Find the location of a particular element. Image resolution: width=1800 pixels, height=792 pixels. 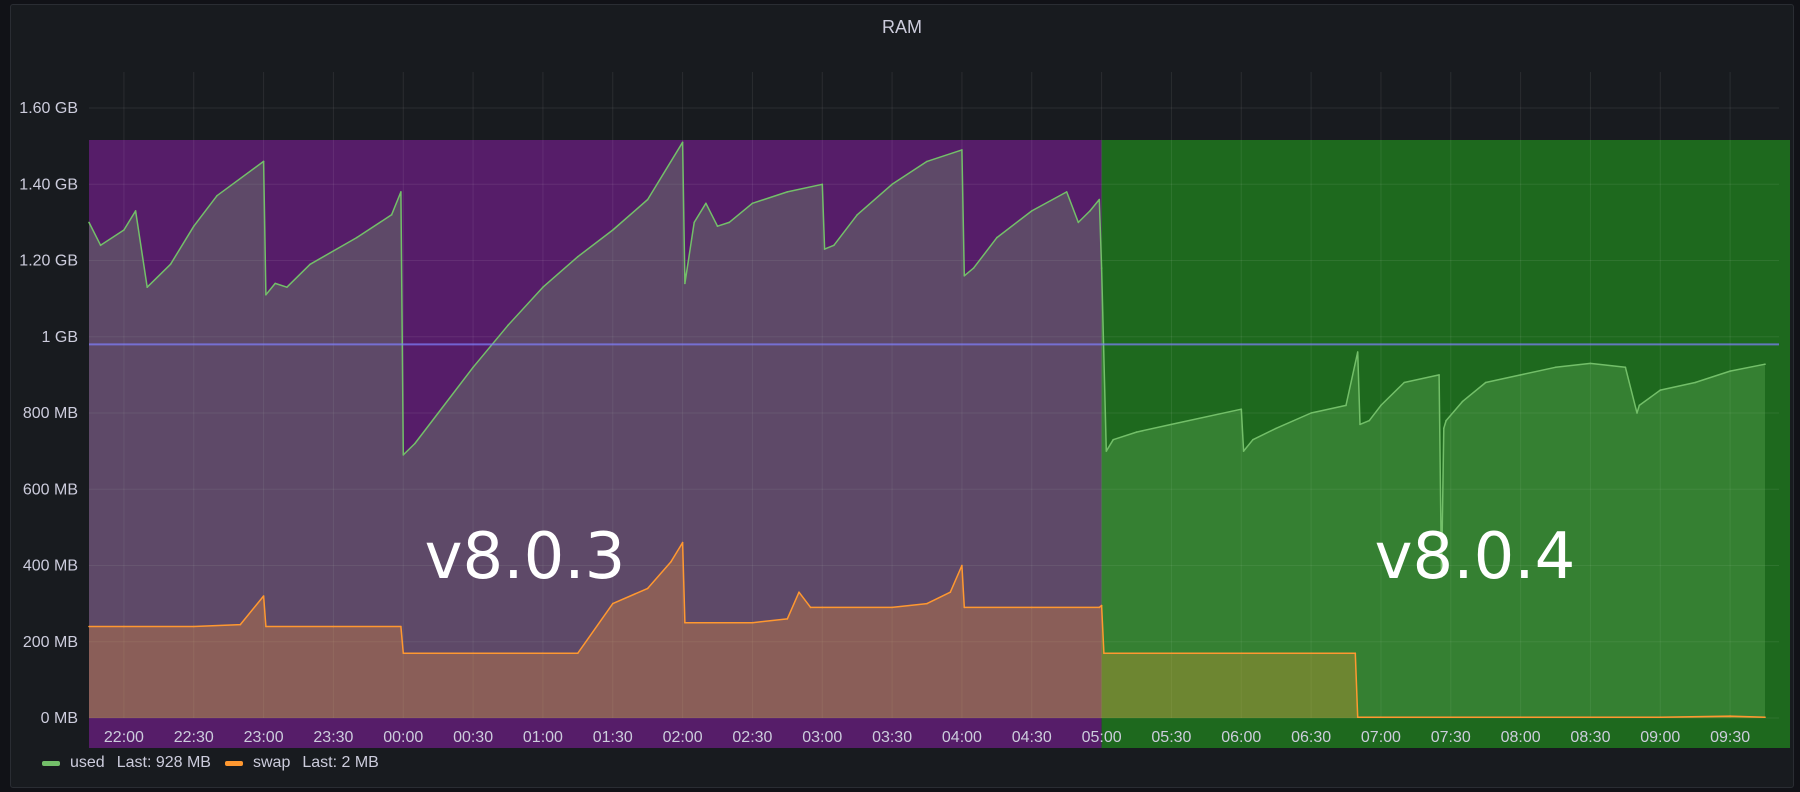

x-tick-label: 23:30 is located at coordinates (333, 737).